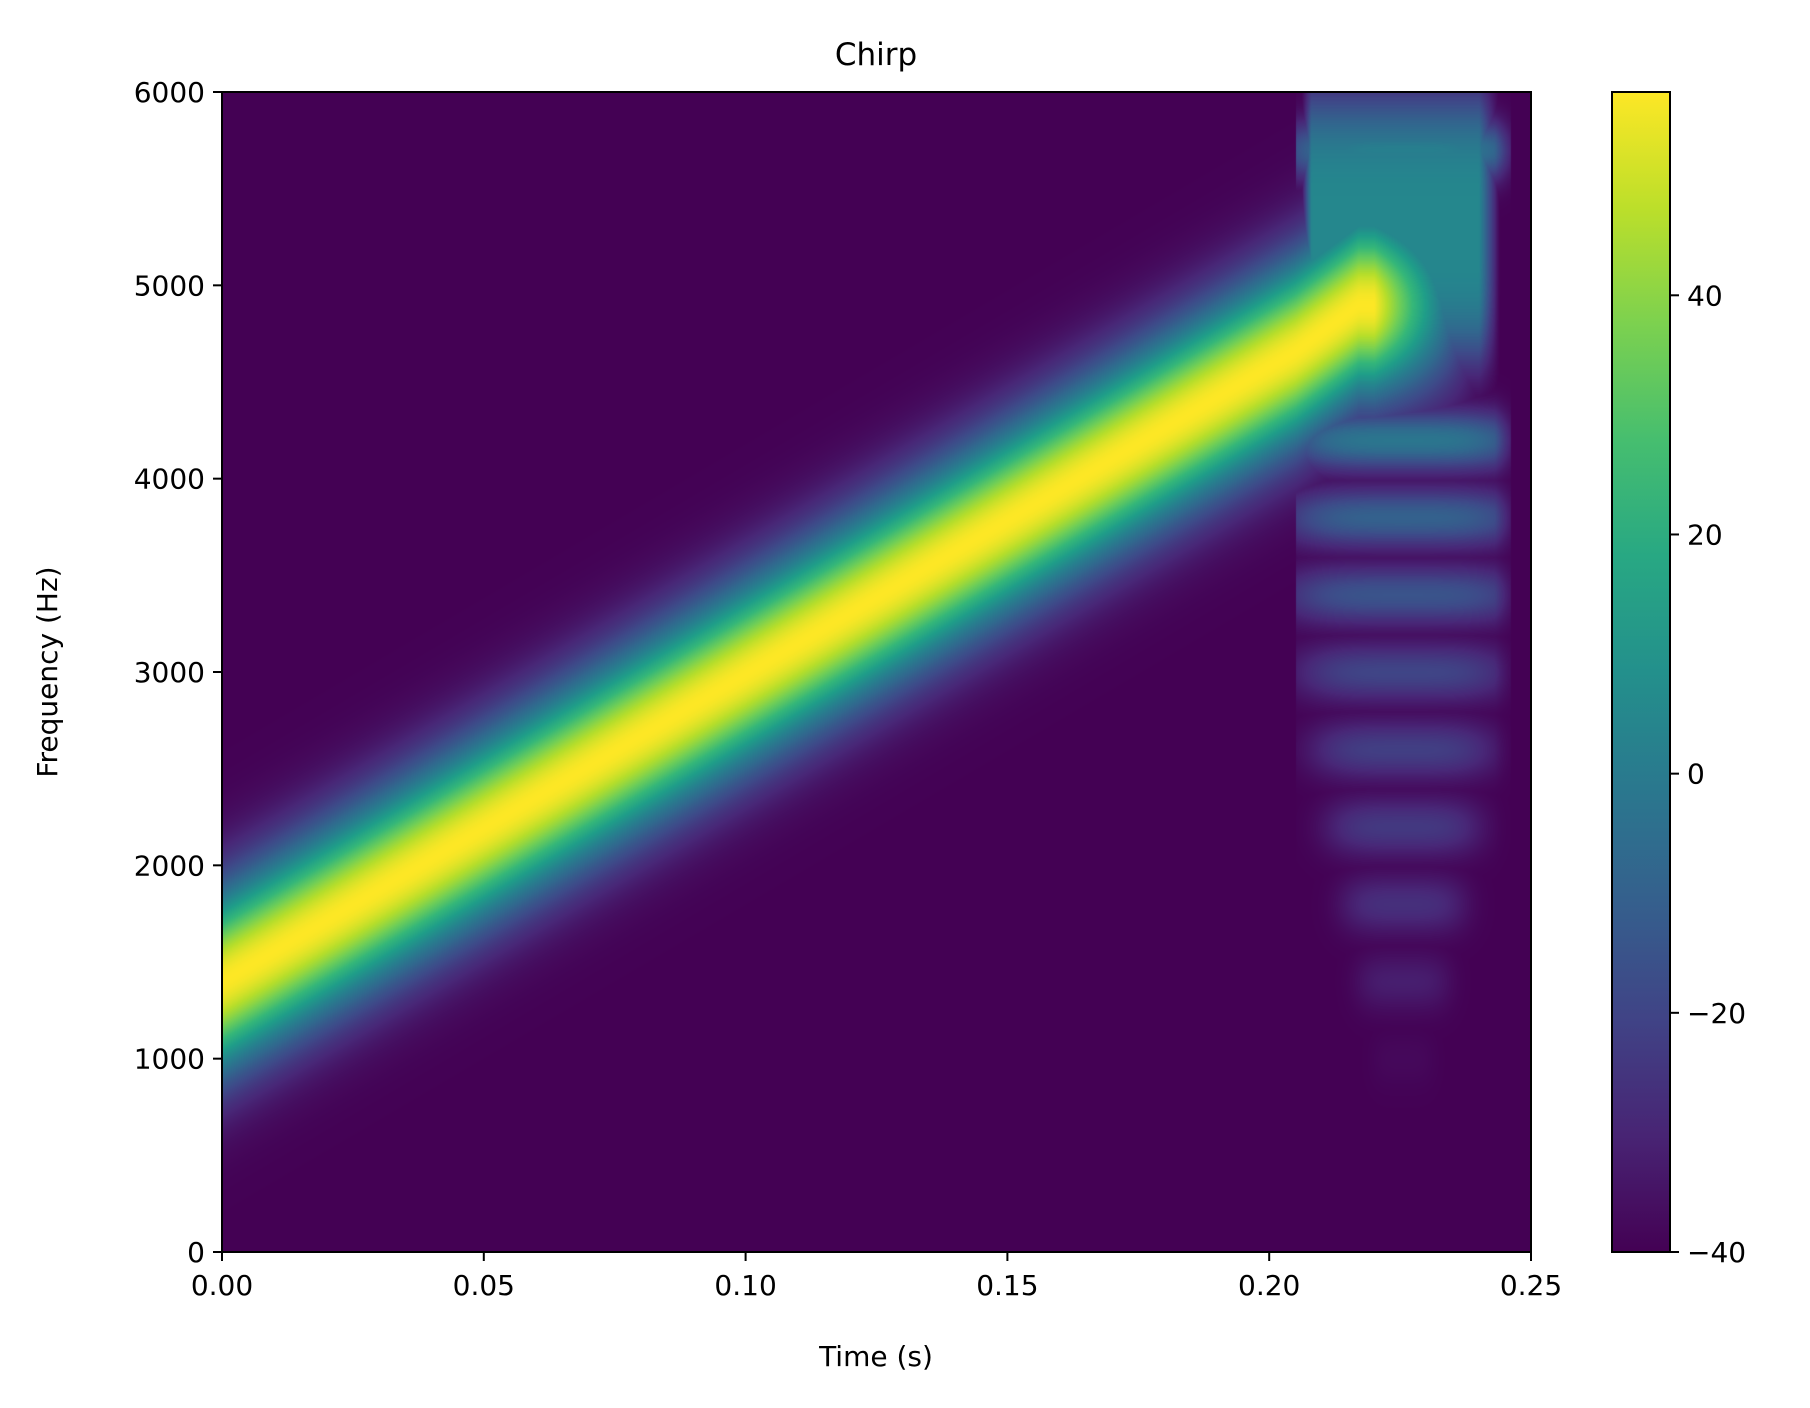 Image resolution: width=1810 pixels, height=1408 pixels. I want to click on y-axis: 0 1000 2000 3000 4000 5000 6000, so click(178, 672).